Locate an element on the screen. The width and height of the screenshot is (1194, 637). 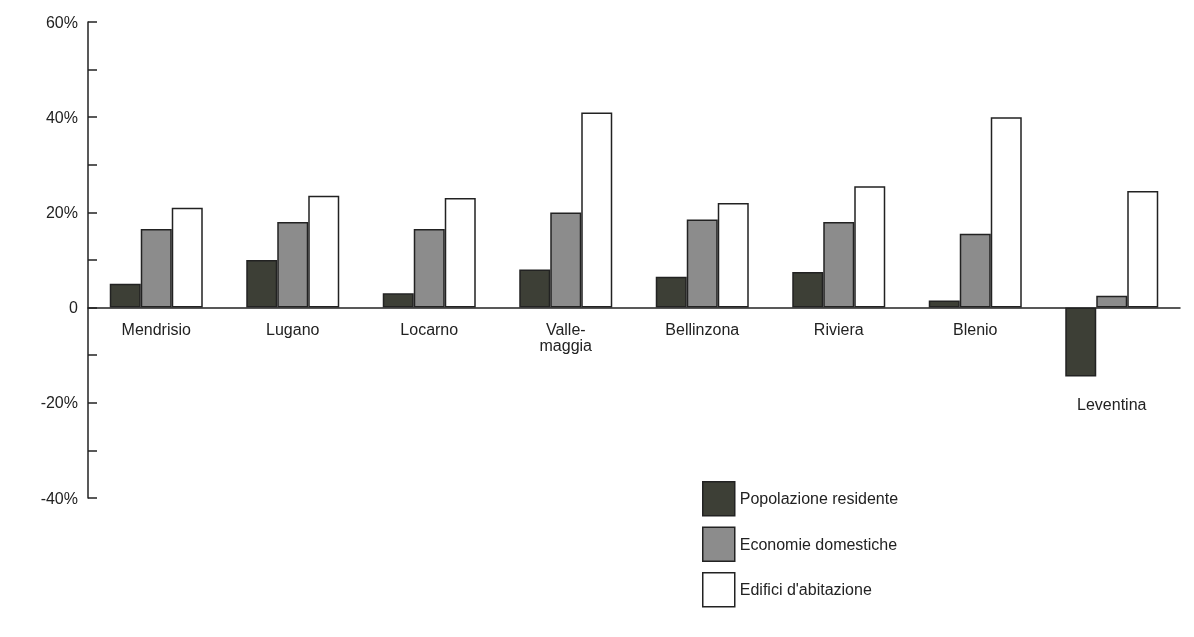
x-tick-label: Leventina is located at coordinates (1112, 405).